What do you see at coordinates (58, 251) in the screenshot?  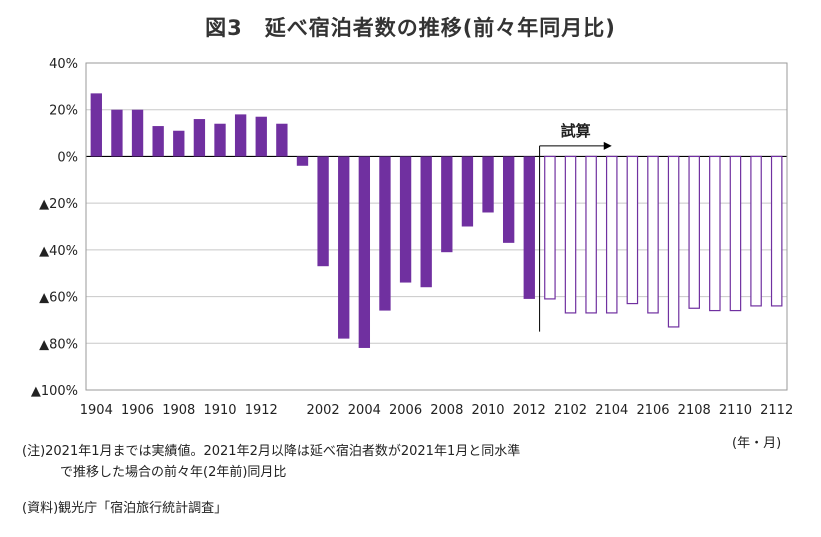 I see `y-tick-label: ▲40%` at bounding box center [58, 251].